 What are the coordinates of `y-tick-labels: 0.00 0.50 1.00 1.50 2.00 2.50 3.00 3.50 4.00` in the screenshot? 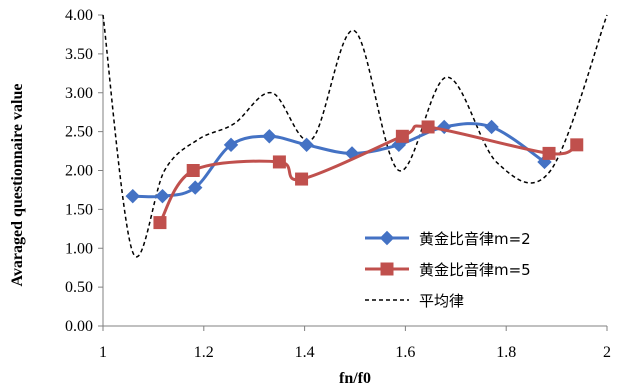 It's located at (79, 171).